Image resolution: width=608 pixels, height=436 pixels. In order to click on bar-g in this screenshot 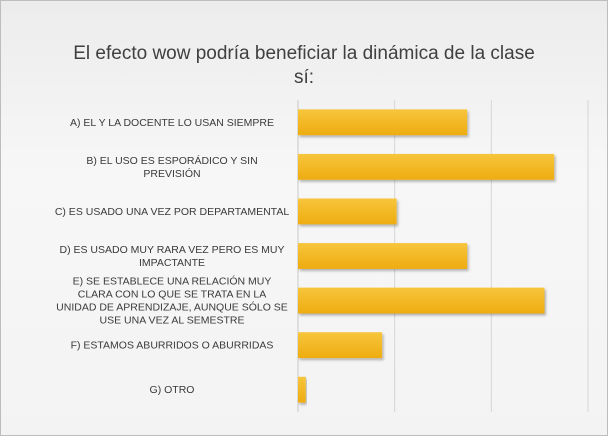, I will do `click(302, 389)`.